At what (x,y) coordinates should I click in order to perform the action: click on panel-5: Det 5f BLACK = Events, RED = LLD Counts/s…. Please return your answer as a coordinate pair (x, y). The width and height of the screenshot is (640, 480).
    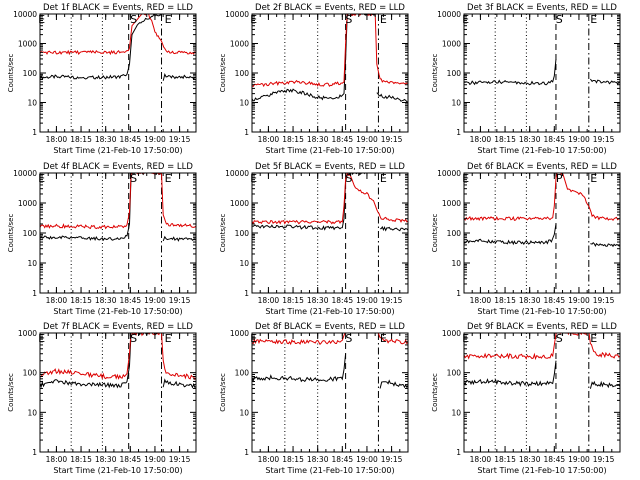
    Looking at the image, I should click on (314, 239).